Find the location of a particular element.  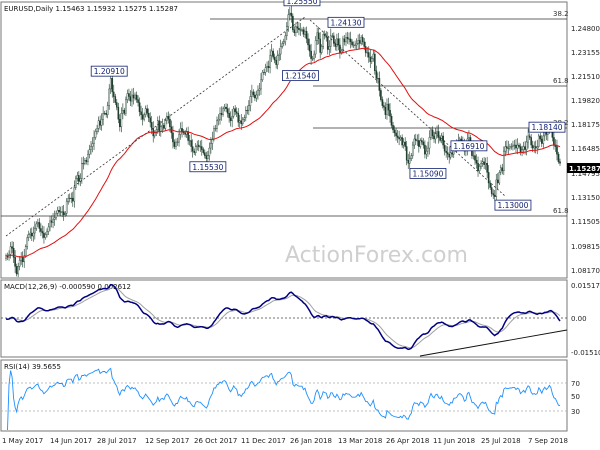

price-tick-label: 1.19820 is located at coordinates (585, 101).